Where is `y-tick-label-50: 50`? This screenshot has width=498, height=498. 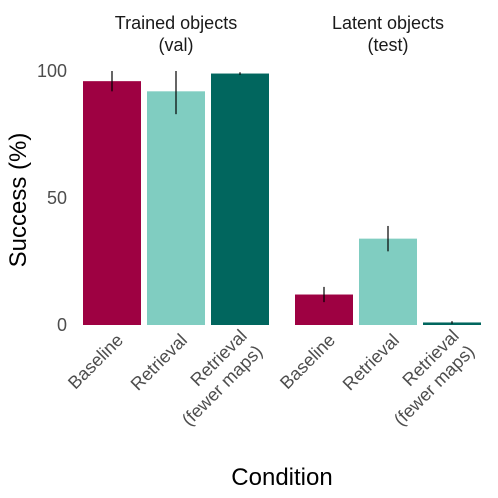 y-tick-label-50: 50 is located at coordinates (57, 198).